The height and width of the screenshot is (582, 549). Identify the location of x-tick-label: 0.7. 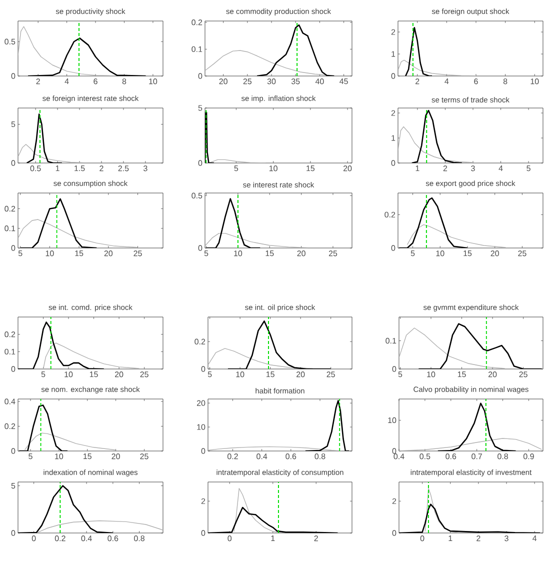
(477, 457).